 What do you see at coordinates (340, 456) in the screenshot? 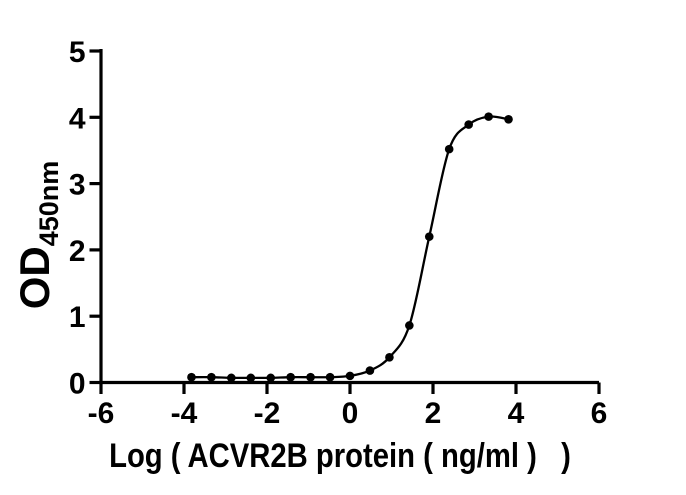
I see `x-axis-title: Log ( ACVR2B protein ( ng/ml ) )` at bounding box center [340, 456].